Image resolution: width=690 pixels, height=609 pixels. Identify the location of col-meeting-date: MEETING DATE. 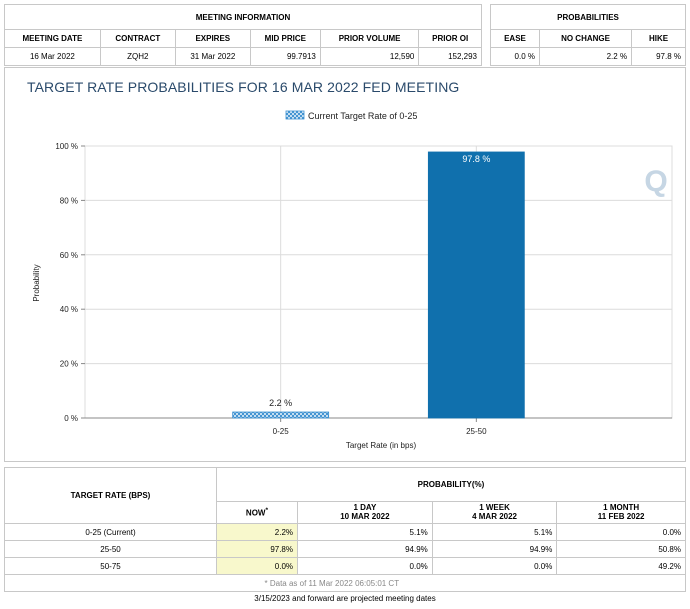
(52, 38).